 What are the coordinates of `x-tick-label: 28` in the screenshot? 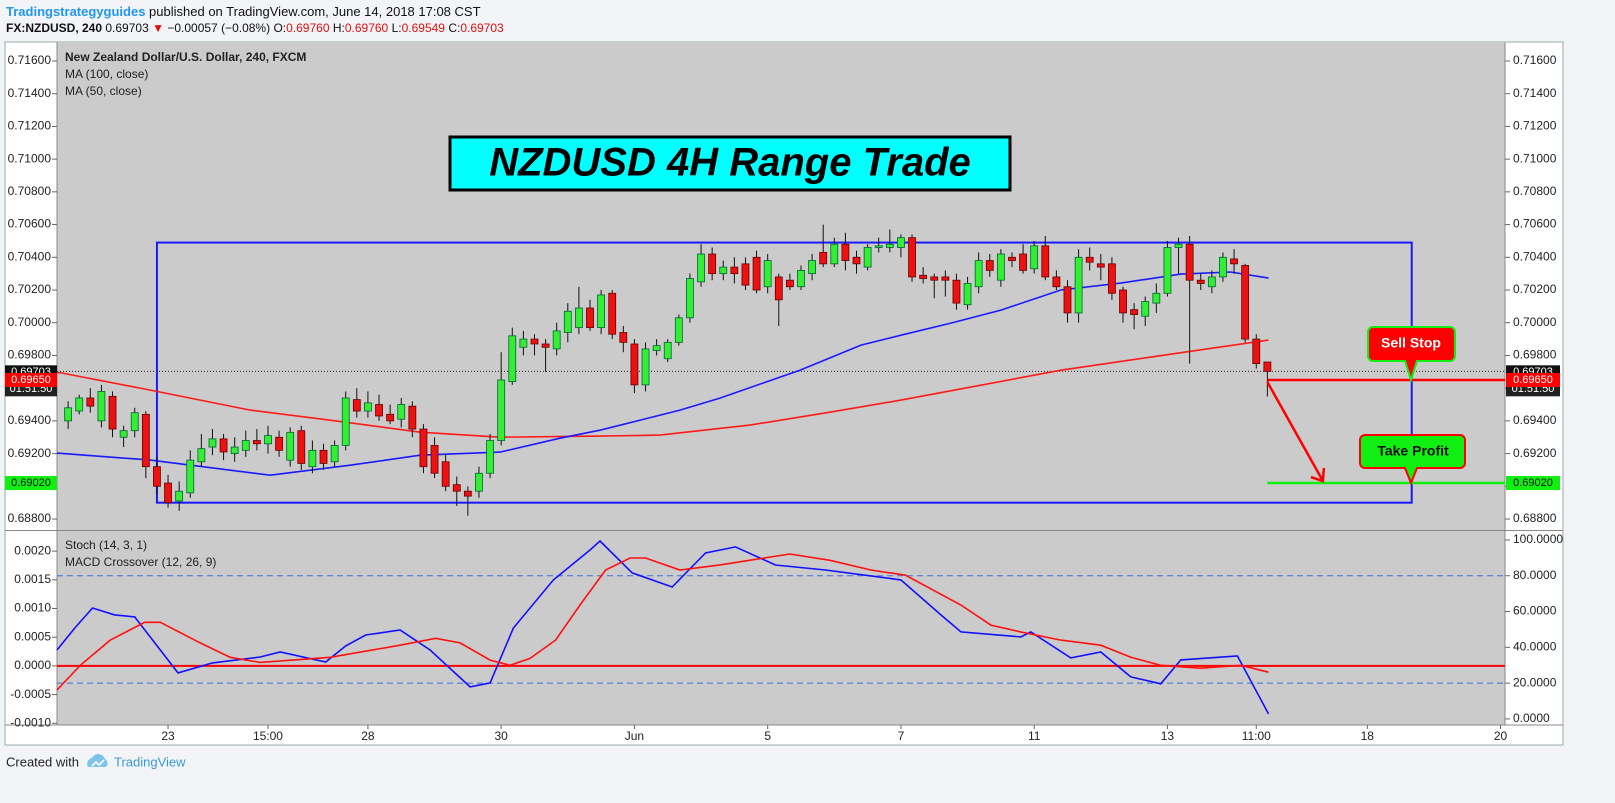 It's located at (368, 736).